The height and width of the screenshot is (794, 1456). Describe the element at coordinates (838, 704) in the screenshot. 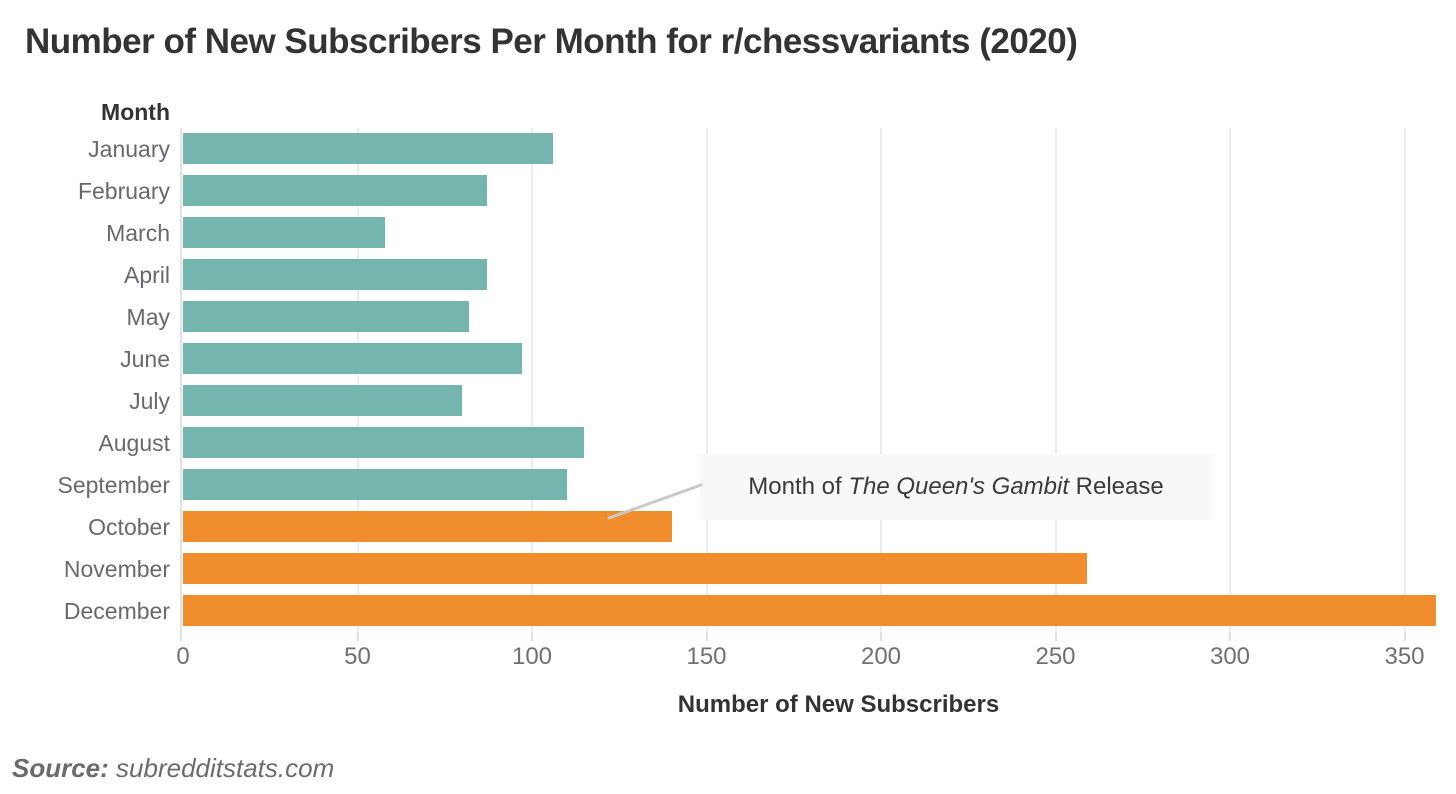

I see `x-axis-title: Number of New Subscribers` at that location.